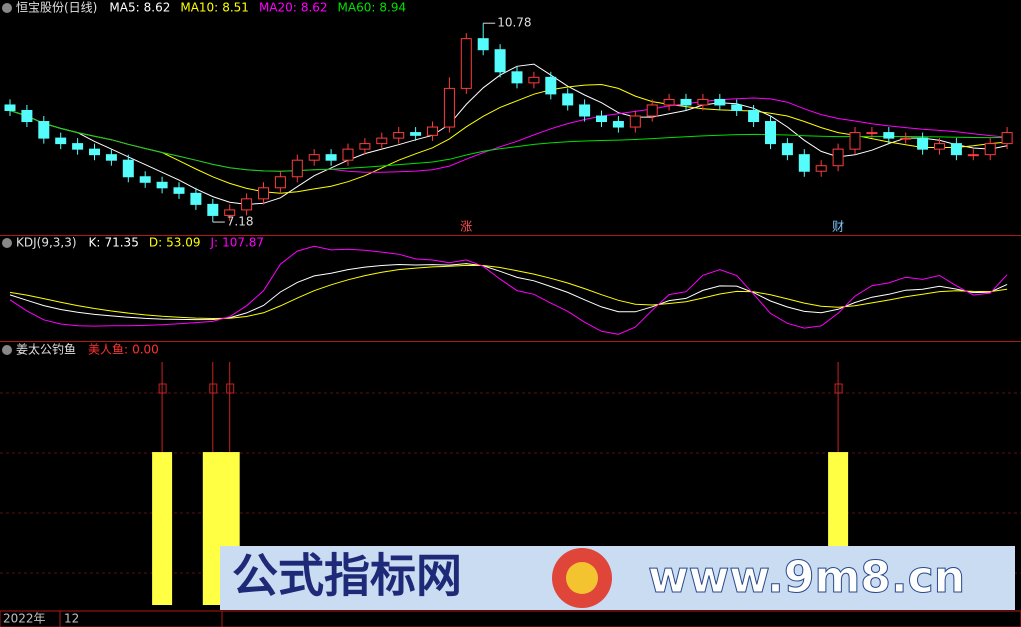 The image size is (1021, 627). What do you see at coordinates (278, 8) in the screenshot?
I see `legend-label: MA20:` at bounding box center [278, 8].